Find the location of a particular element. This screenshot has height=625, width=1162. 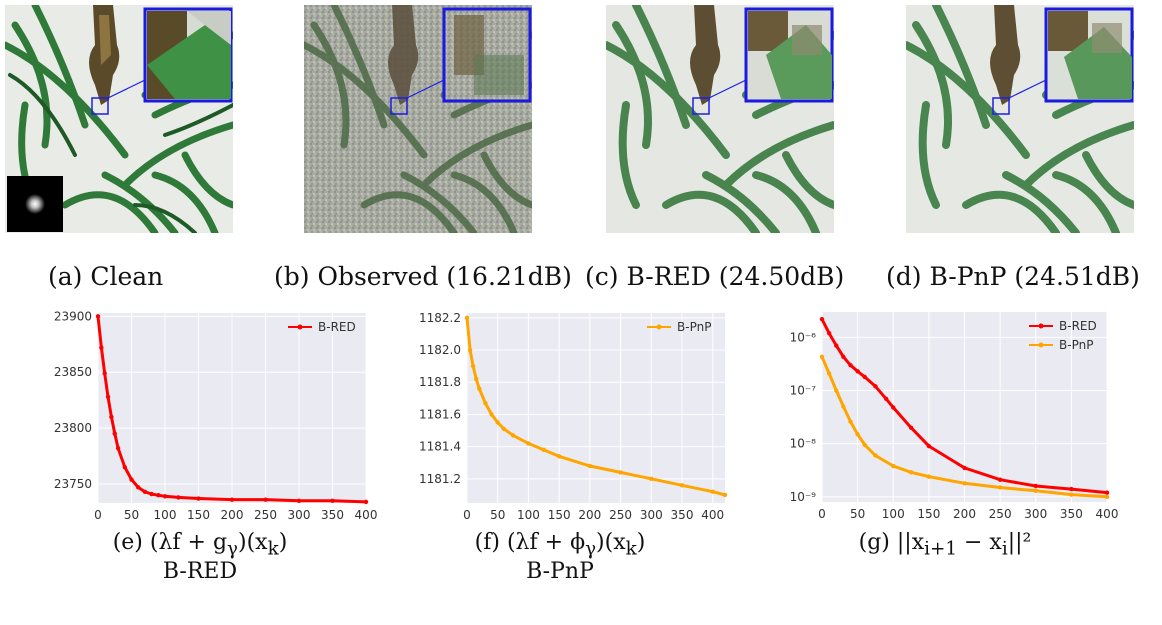

plot-e-caption-sub2: k is located at coordinates (273, 549).